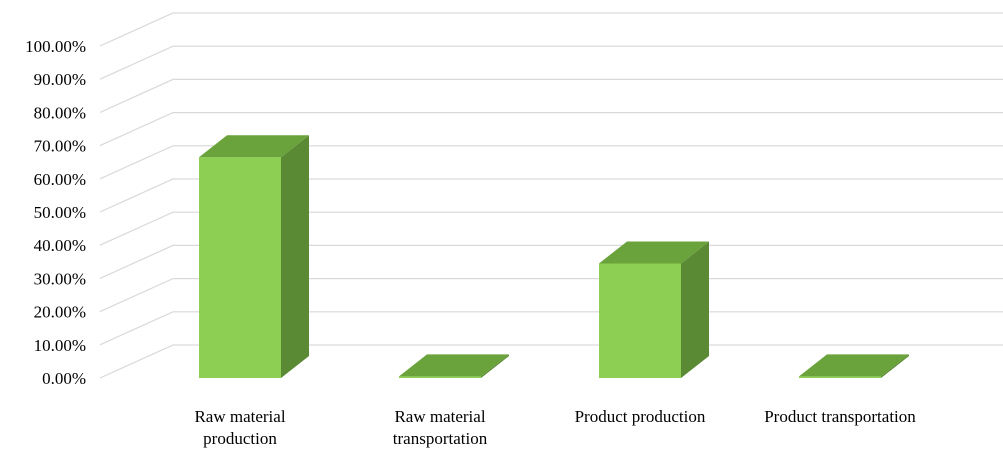  I want to click on y-tick-label: 10.00%, so click(60, 345).